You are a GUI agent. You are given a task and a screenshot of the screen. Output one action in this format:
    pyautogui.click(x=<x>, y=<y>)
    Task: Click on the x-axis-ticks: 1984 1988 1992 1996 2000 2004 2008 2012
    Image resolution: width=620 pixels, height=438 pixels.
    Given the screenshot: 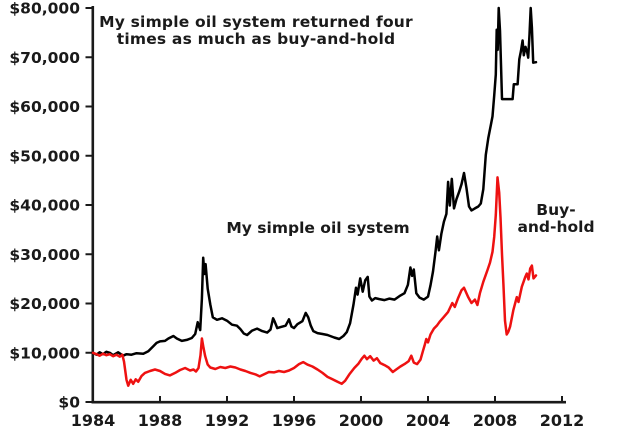 What is the action you would take?
    pyautogui.click(x=328, y=413)
    